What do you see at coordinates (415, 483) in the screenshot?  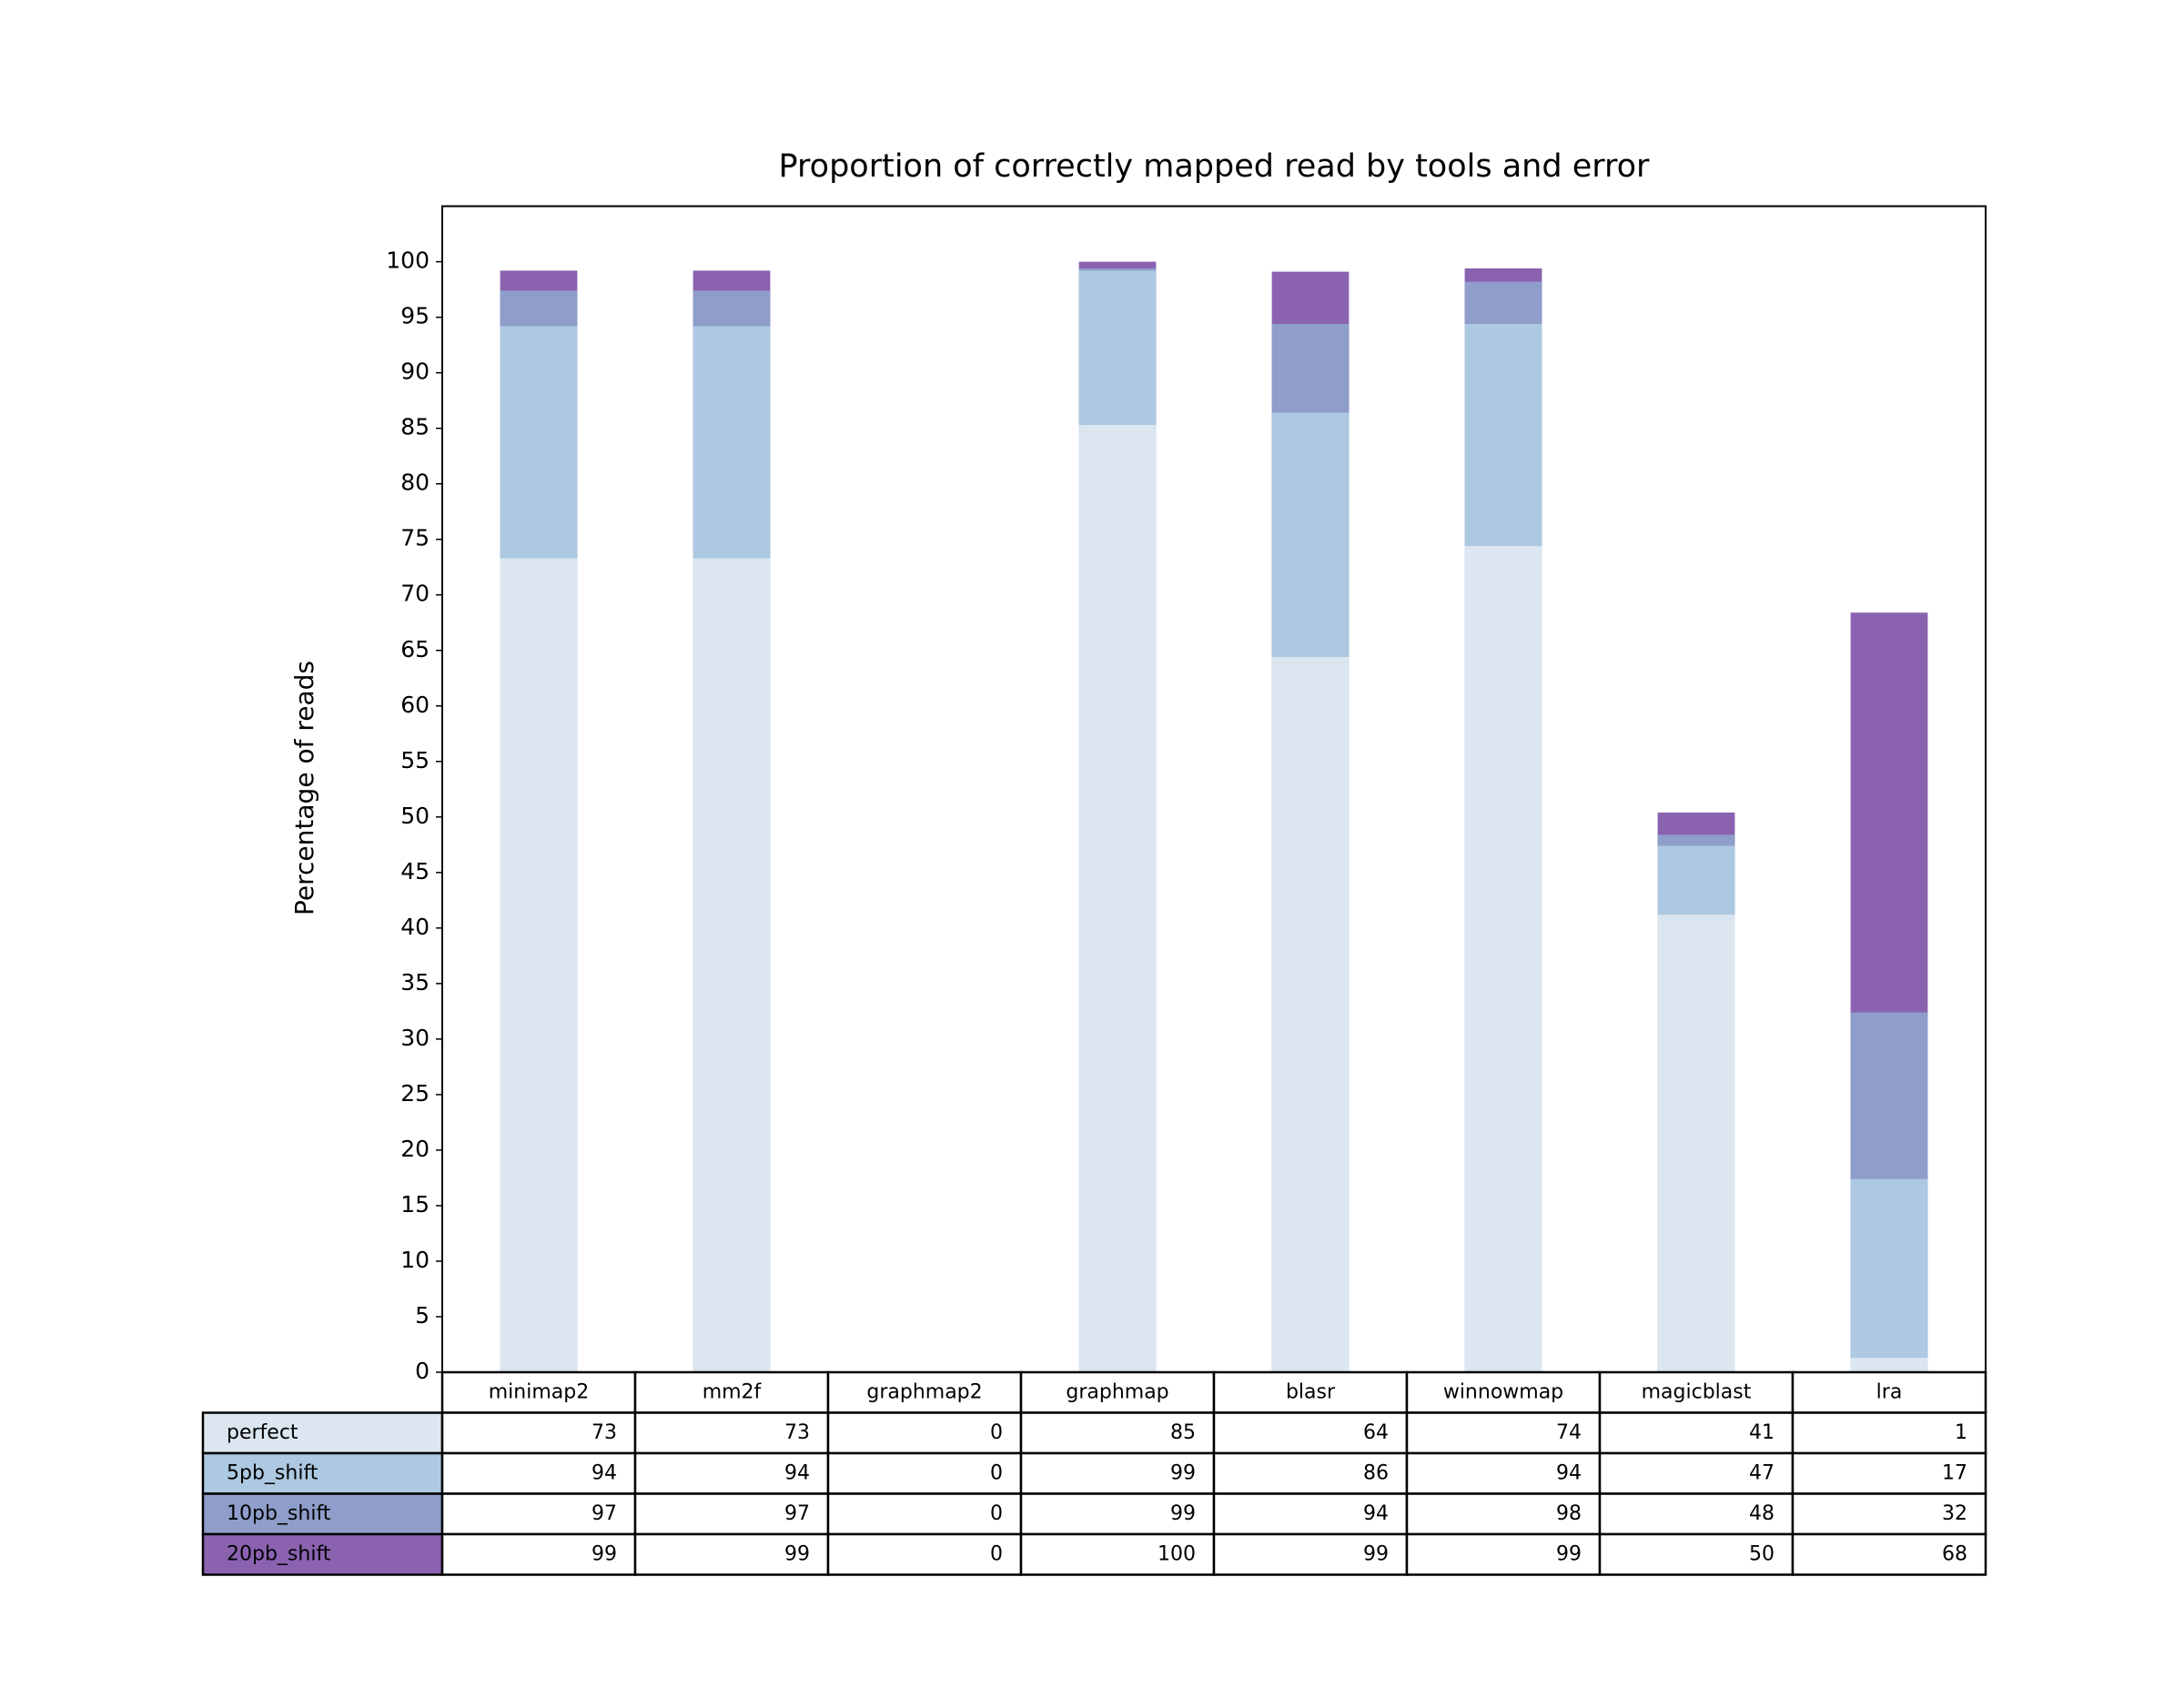 I see `y-tick-label: 80` at bounding box center [415, 483].